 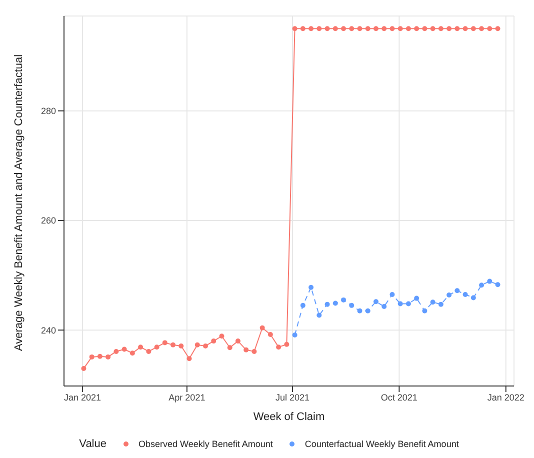 I want to click on y-axis-title: Average Weekly Benefit Amount and Average Counterfactual, so click(x=18, y=202).